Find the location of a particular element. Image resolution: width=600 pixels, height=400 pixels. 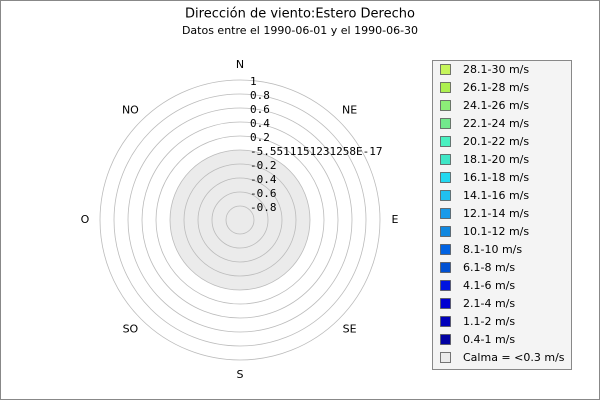

legend-label: 12.1-14 m/s is located at coordinates (496, 213).